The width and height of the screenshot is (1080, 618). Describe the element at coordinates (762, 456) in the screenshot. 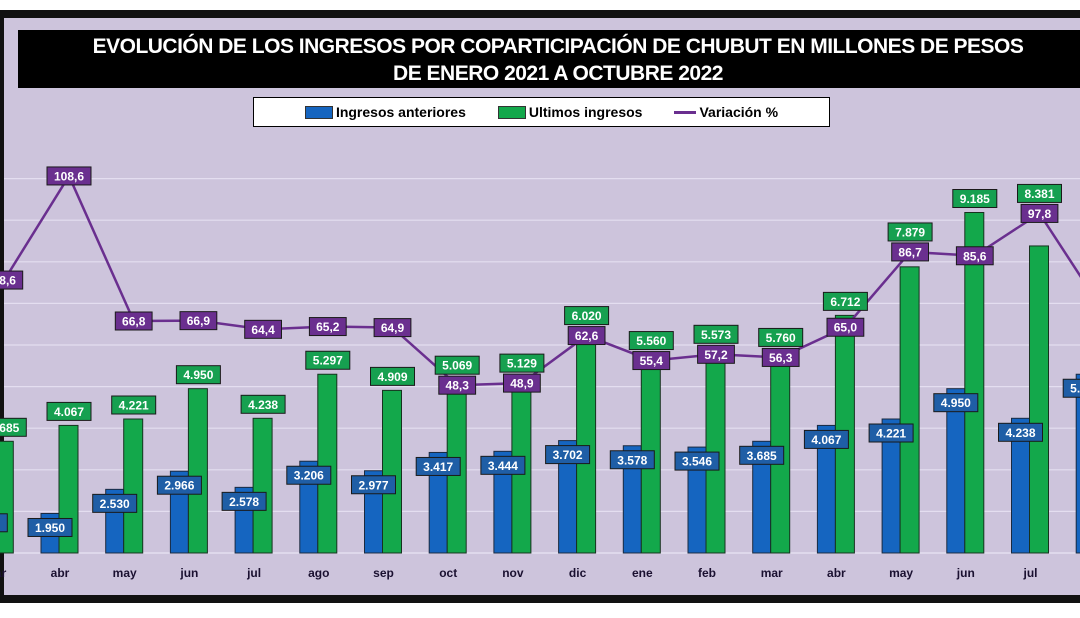

I see `data-label-ingresos-anteriores: 3.685` at that location.